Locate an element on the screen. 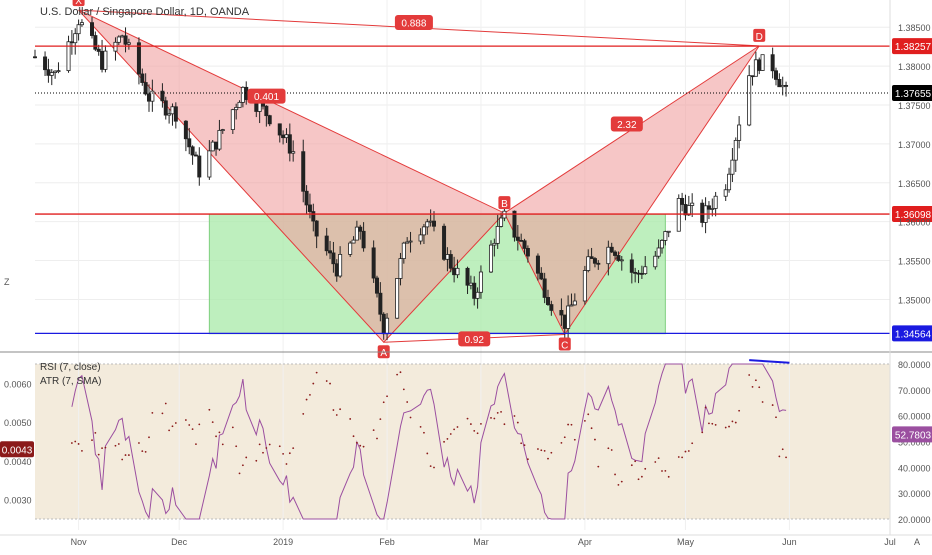 The image size is (932, 555). price-level-label: 1.37655 is located at coordinates (913, 94).